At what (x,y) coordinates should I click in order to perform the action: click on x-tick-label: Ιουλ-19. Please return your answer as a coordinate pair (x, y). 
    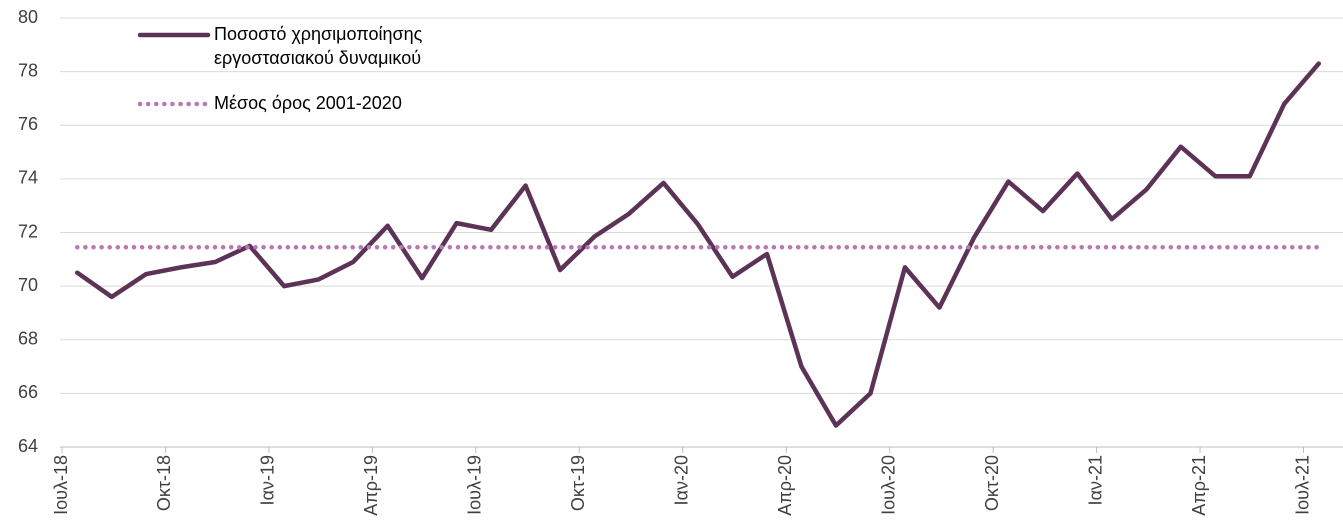
    Looking at the image, I should click on (475, 485).